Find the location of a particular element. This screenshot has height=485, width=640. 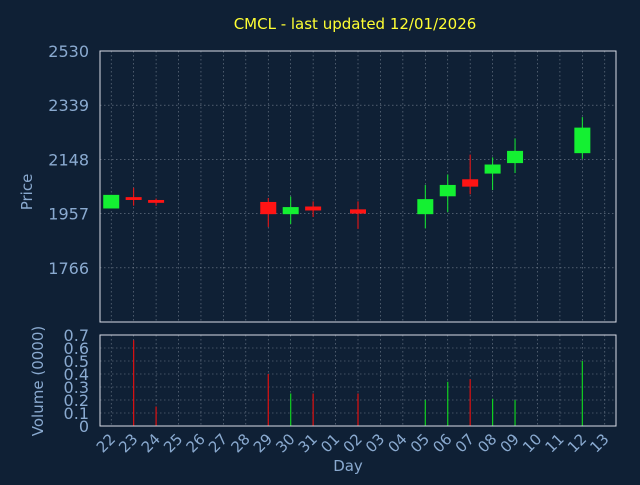

price-tick-label: 2148 is located at coordinates (68, 159).